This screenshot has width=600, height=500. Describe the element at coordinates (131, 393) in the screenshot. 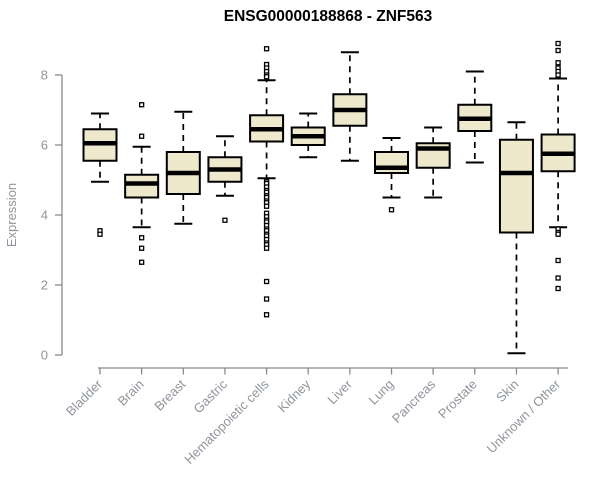

I see `x-tick-label: Brain` at that location.